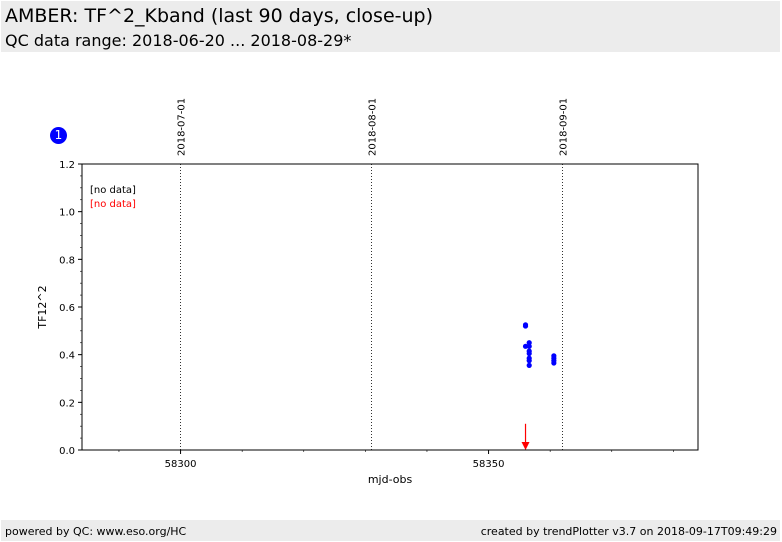  I want to click on legend-item-red: [no data], so click(113, 204).